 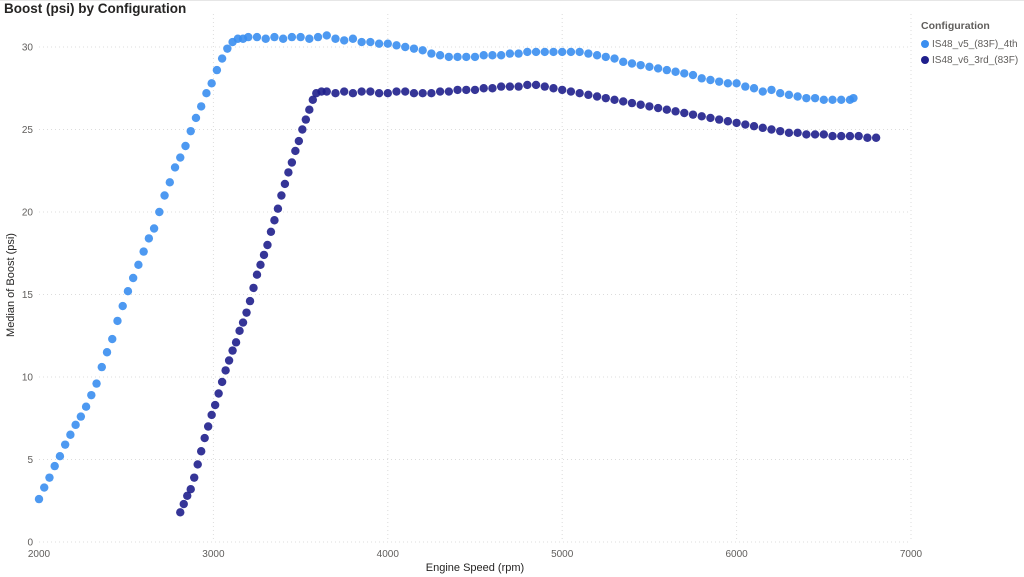 What do you see at coordinates (969, 60) in the screenshot?
I see `legend-item-series-2: IS48_v6_3rd_(83F)` at bounding box center [969, 60].